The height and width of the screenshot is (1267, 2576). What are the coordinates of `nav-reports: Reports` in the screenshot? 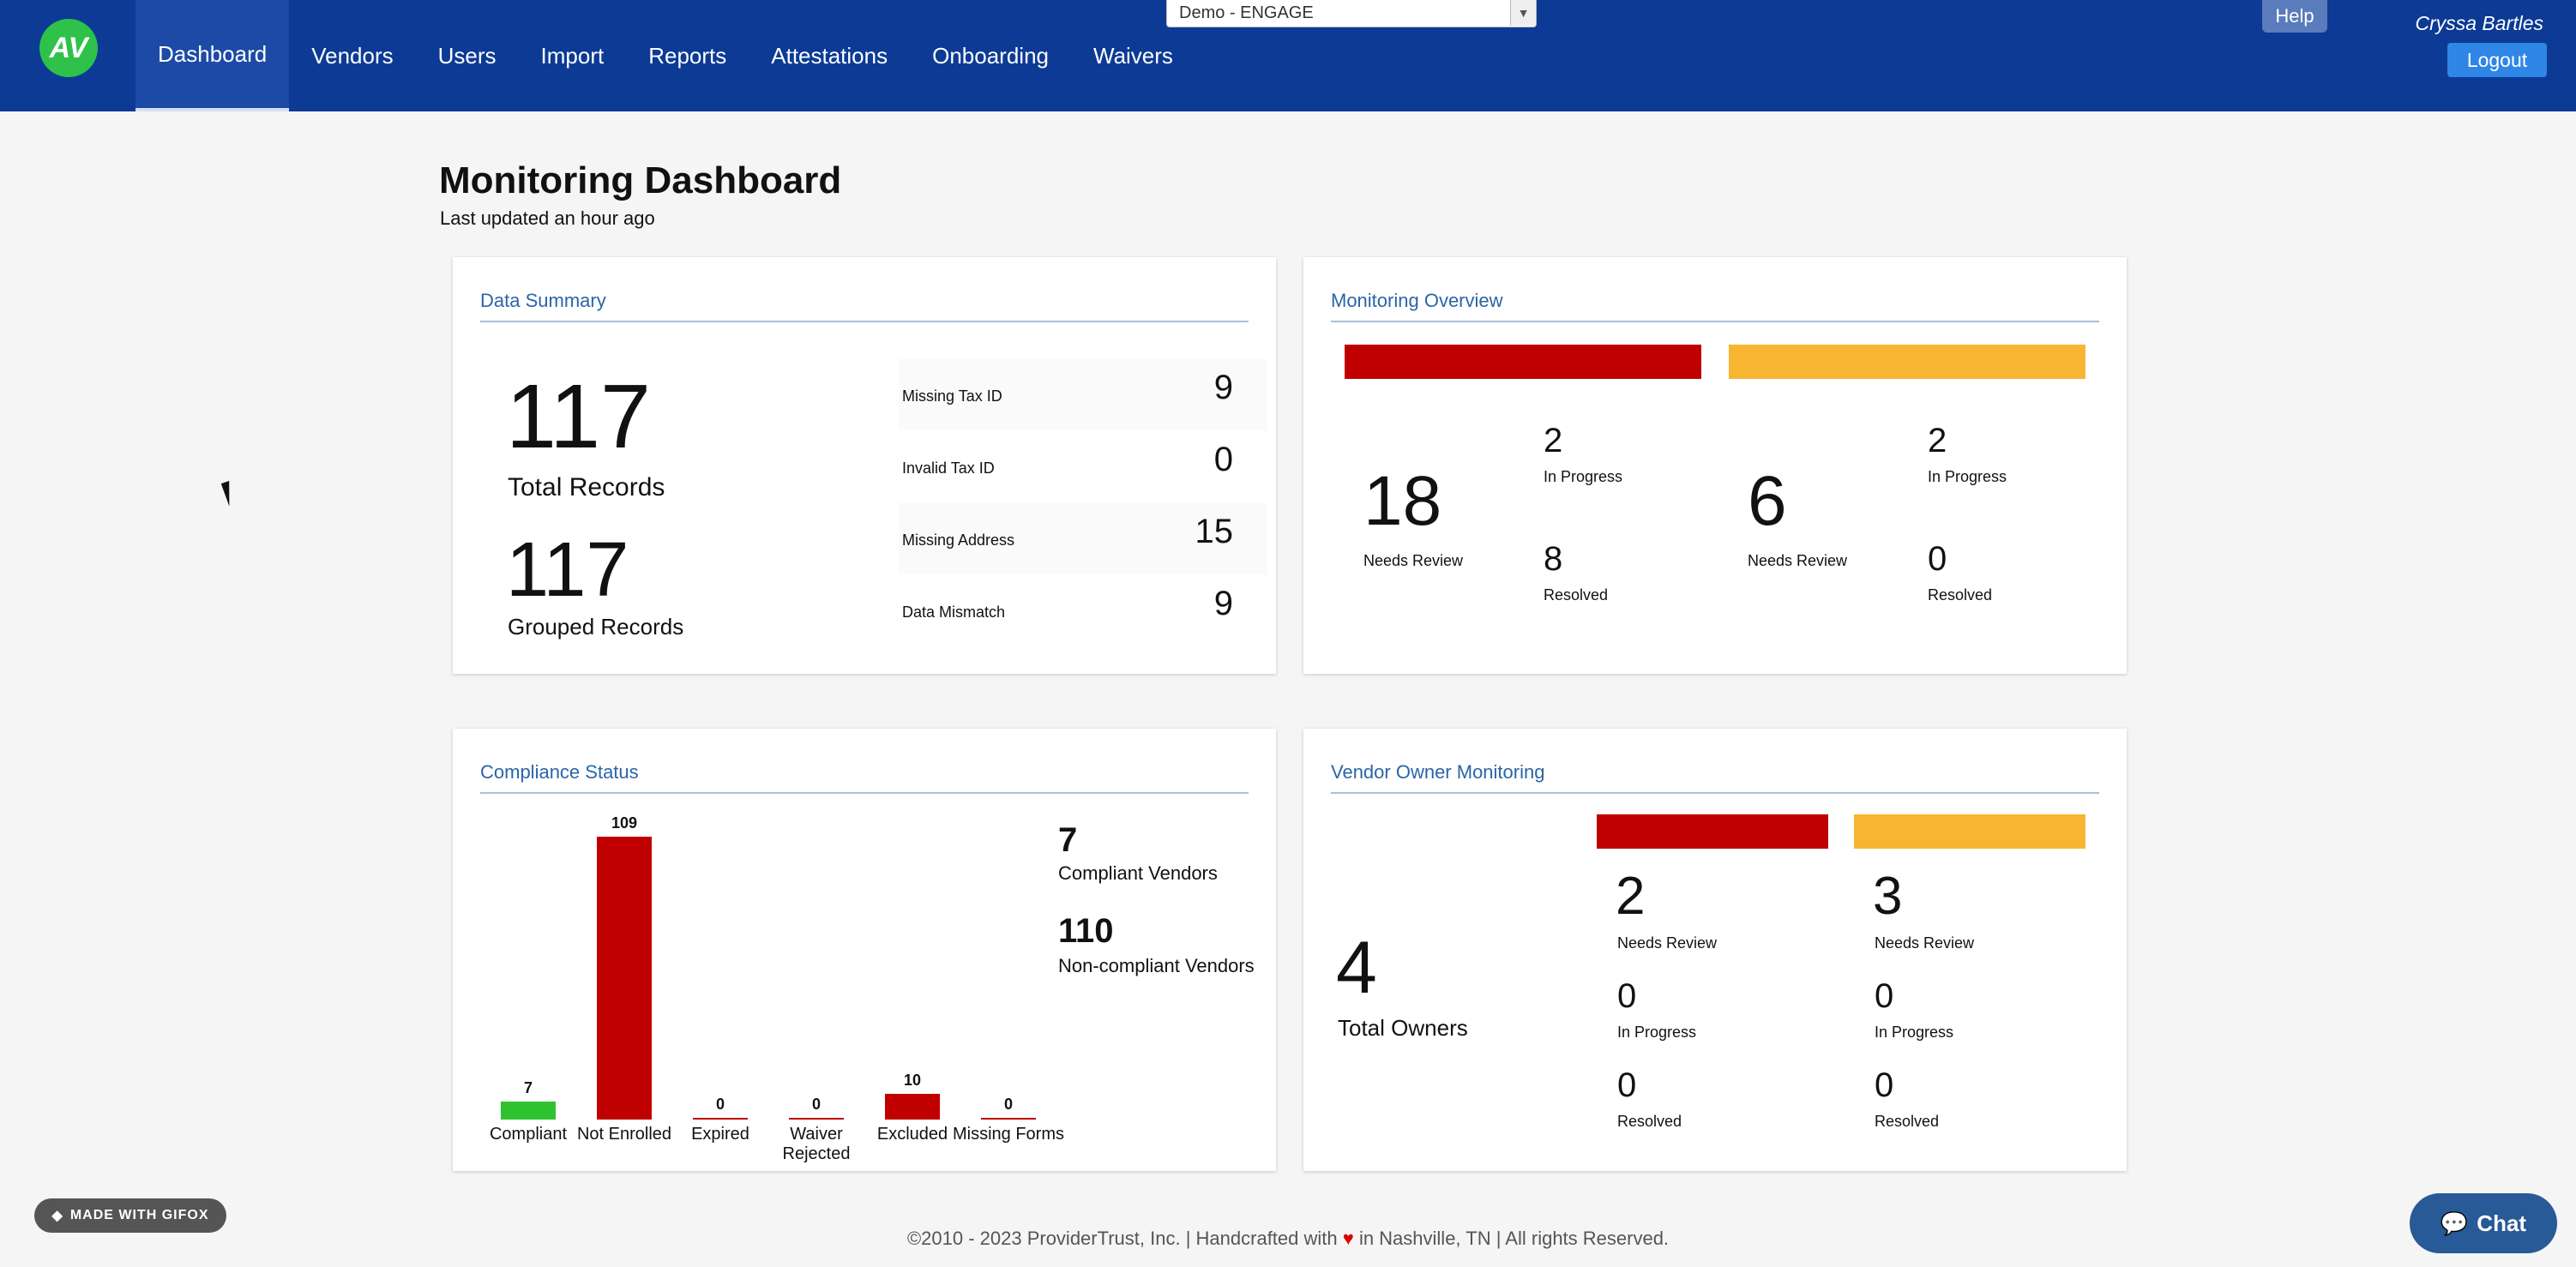 It's located at (687, 55).